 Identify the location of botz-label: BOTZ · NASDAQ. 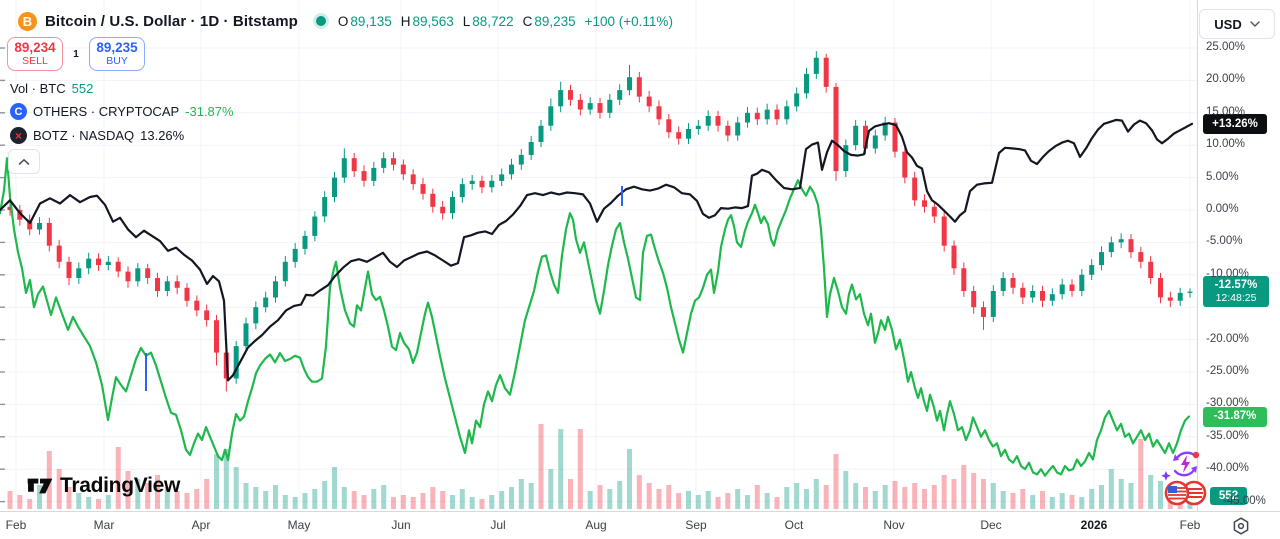
(84, 135).